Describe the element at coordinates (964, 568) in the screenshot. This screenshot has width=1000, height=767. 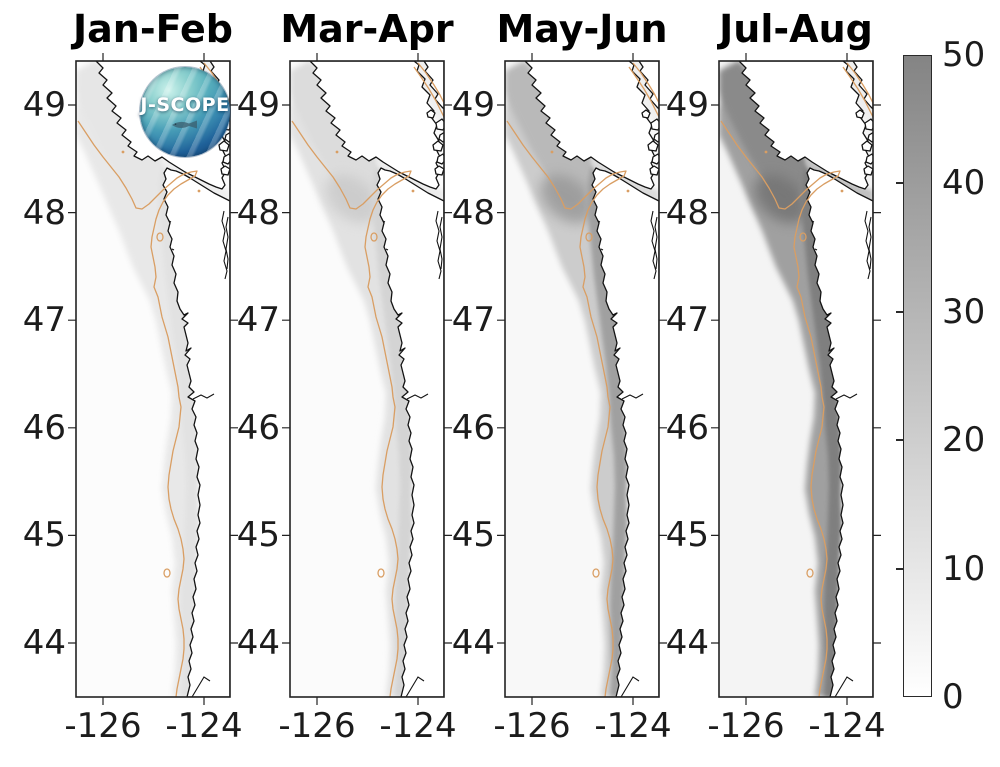
I see `colorbar-tick-label: 10` at that location.